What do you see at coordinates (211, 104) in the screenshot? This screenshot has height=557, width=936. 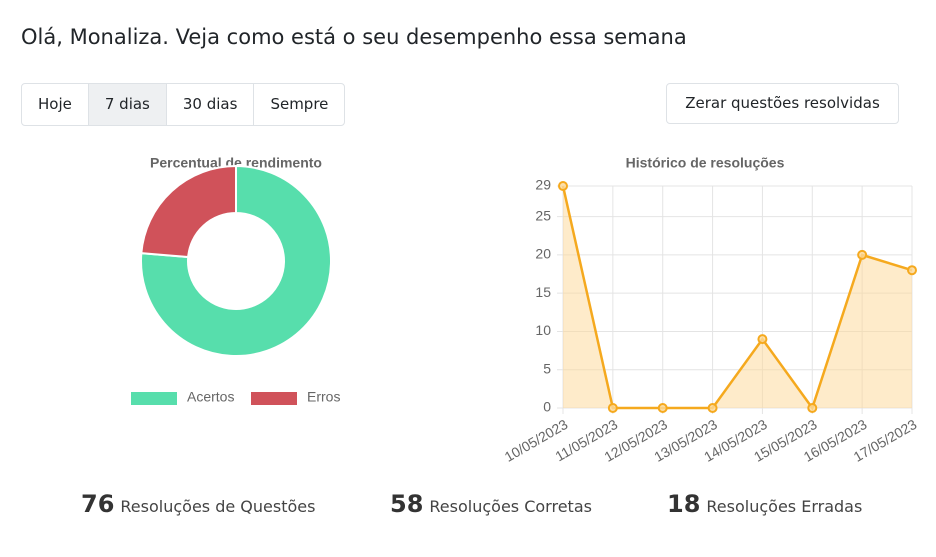 I see `tab: 30 dias` at bounding box center [211, 104].